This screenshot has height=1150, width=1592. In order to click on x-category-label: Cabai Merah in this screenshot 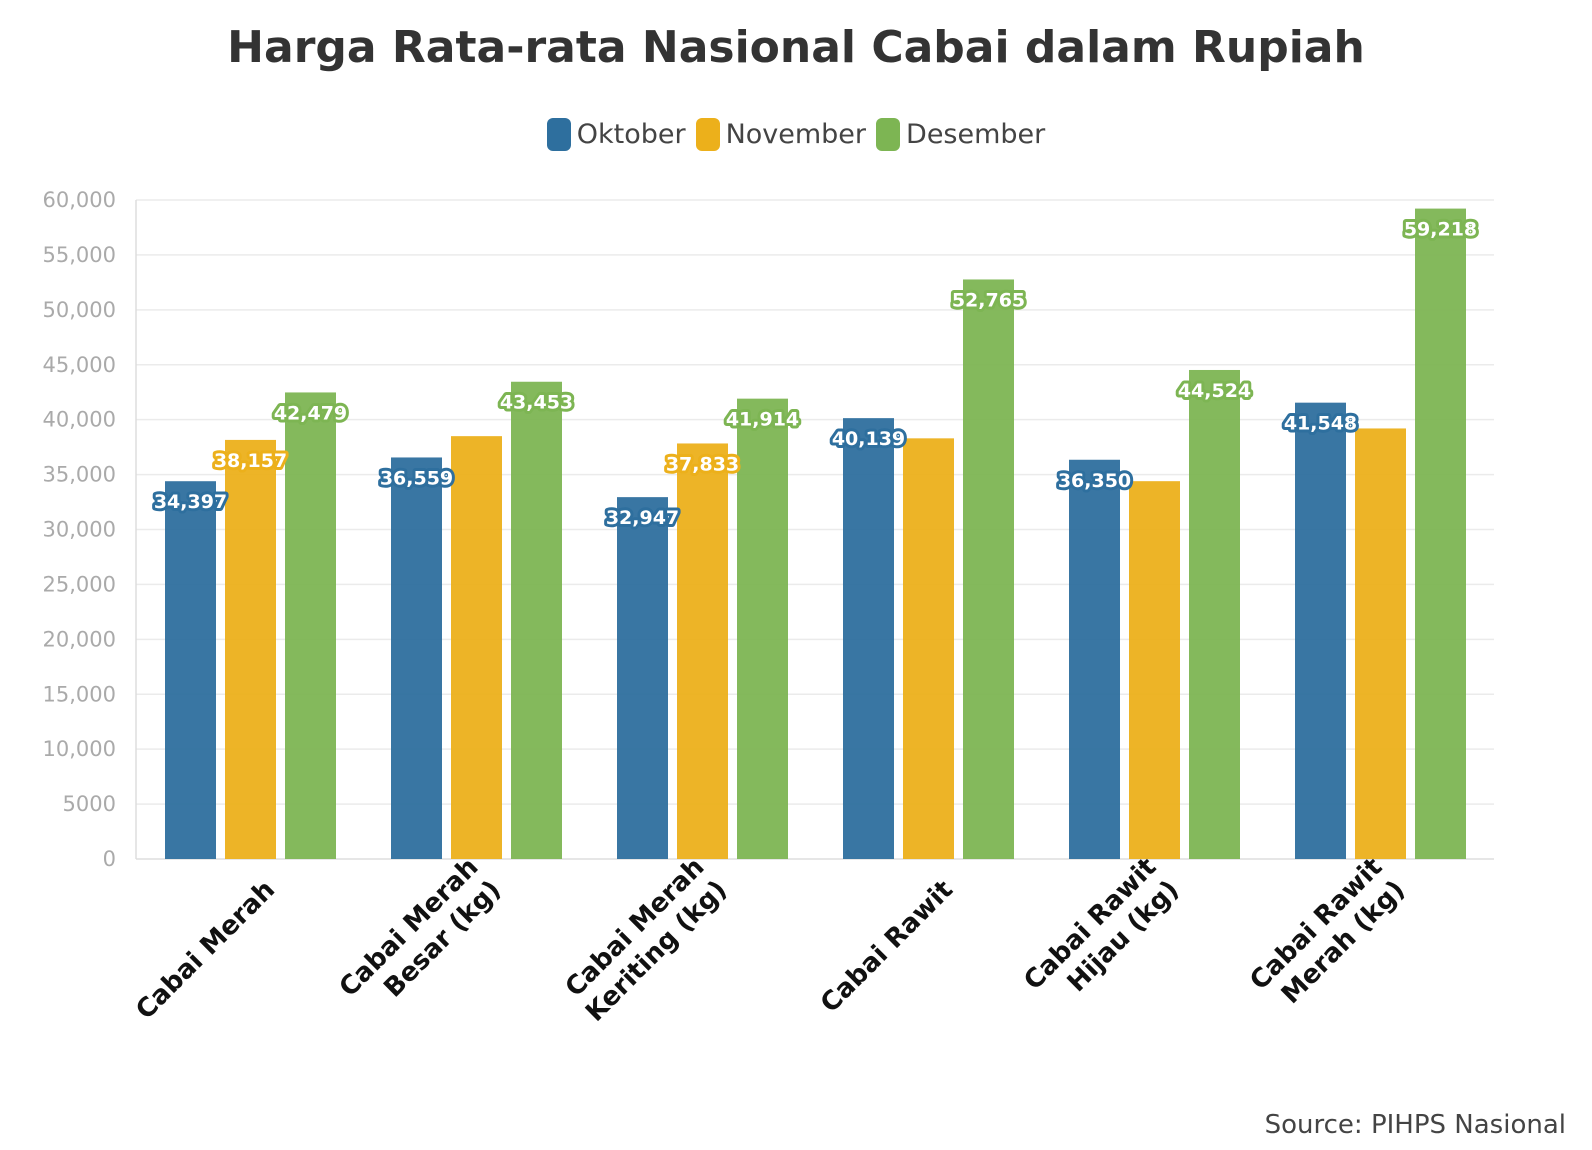, I will do `click(205, 950)`.